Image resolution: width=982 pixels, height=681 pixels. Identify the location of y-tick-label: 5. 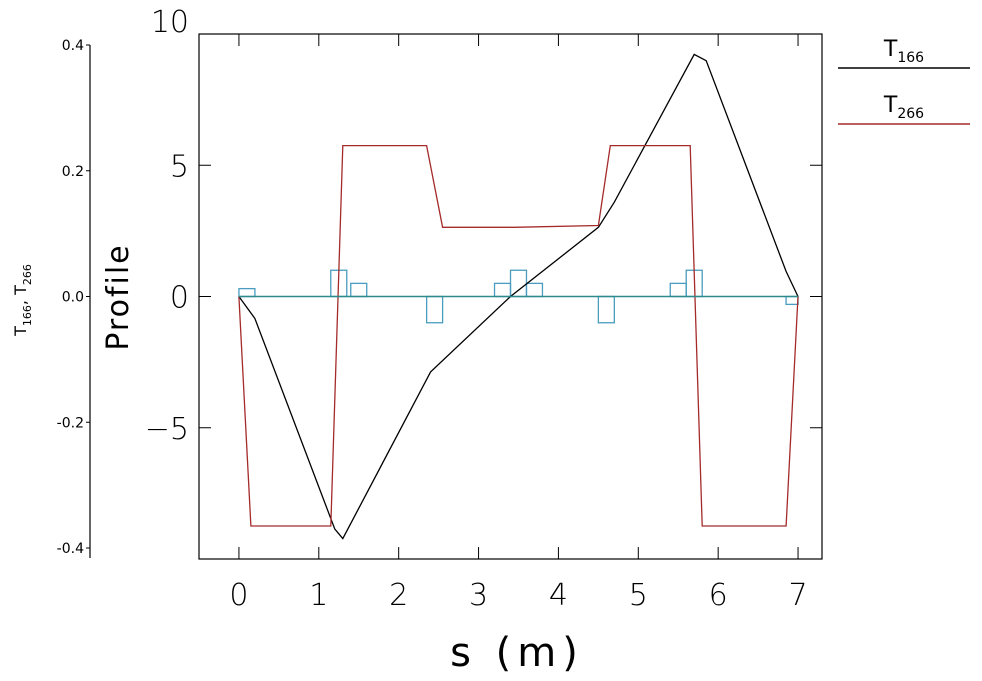
(179, 166).